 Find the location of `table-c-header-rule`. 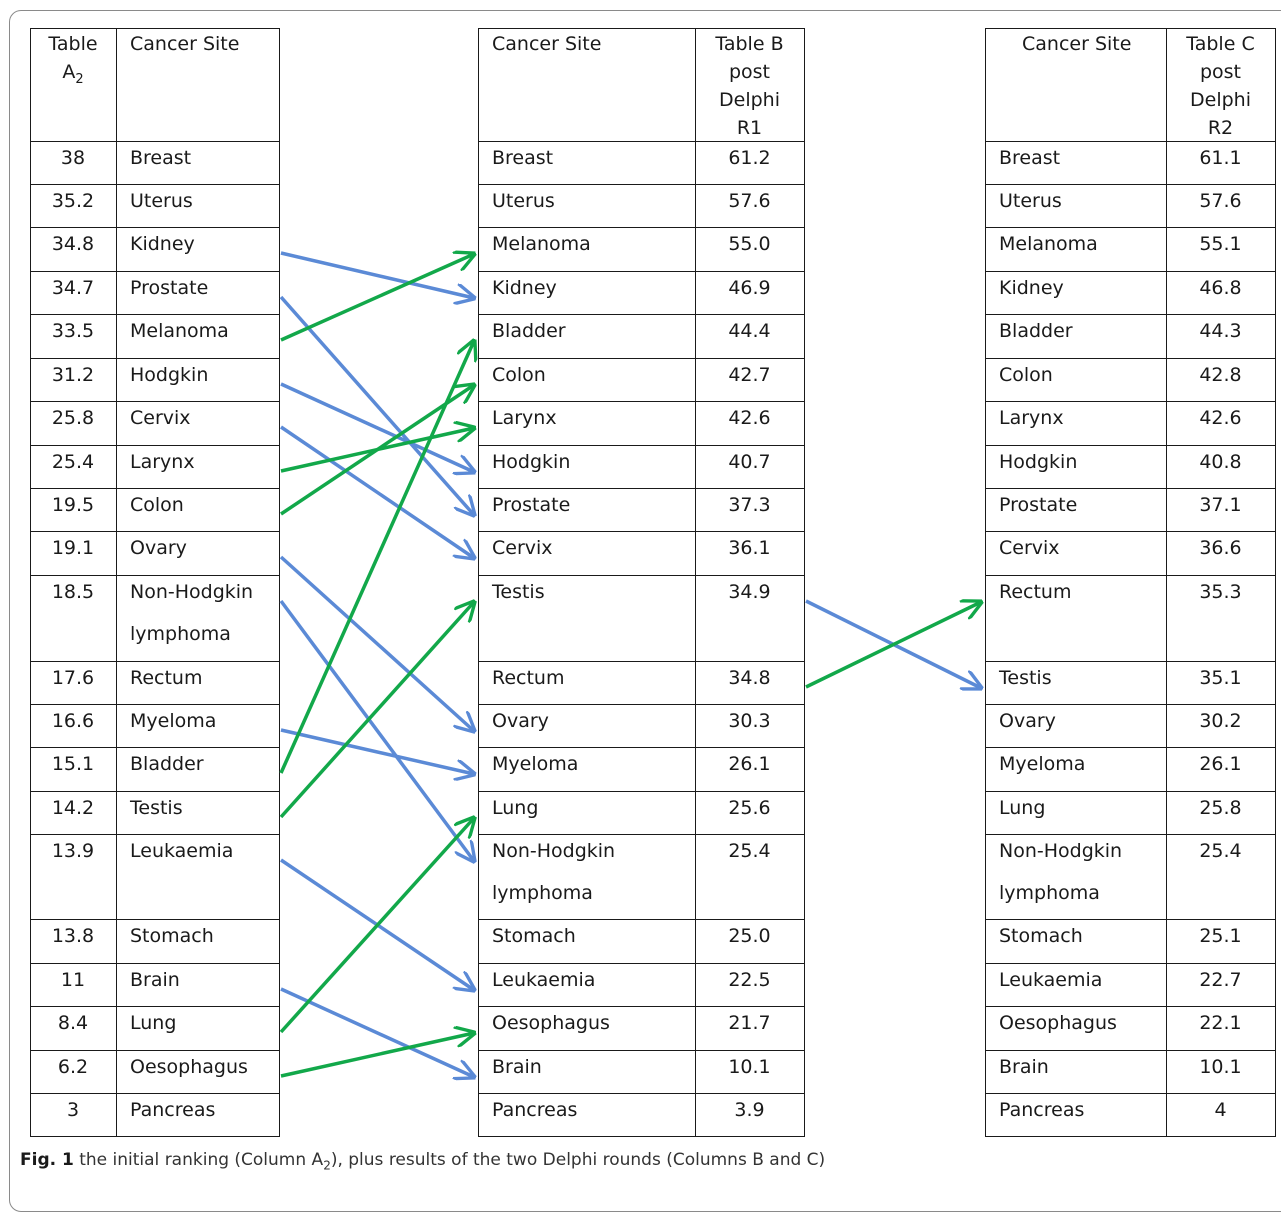

table-c-header-rule is located at coordinates (1130, 141).